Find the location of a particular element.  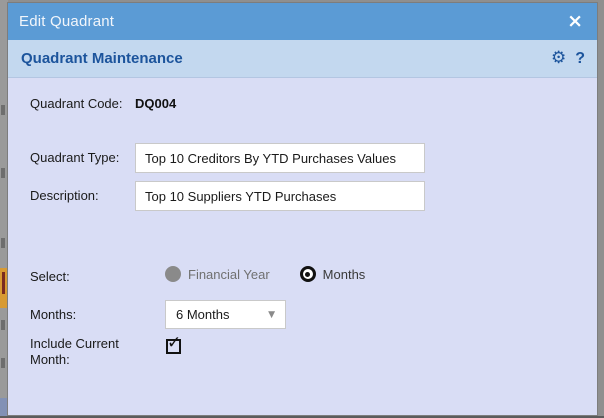

radio-months-label: Months is located at coordinates (344, 274).